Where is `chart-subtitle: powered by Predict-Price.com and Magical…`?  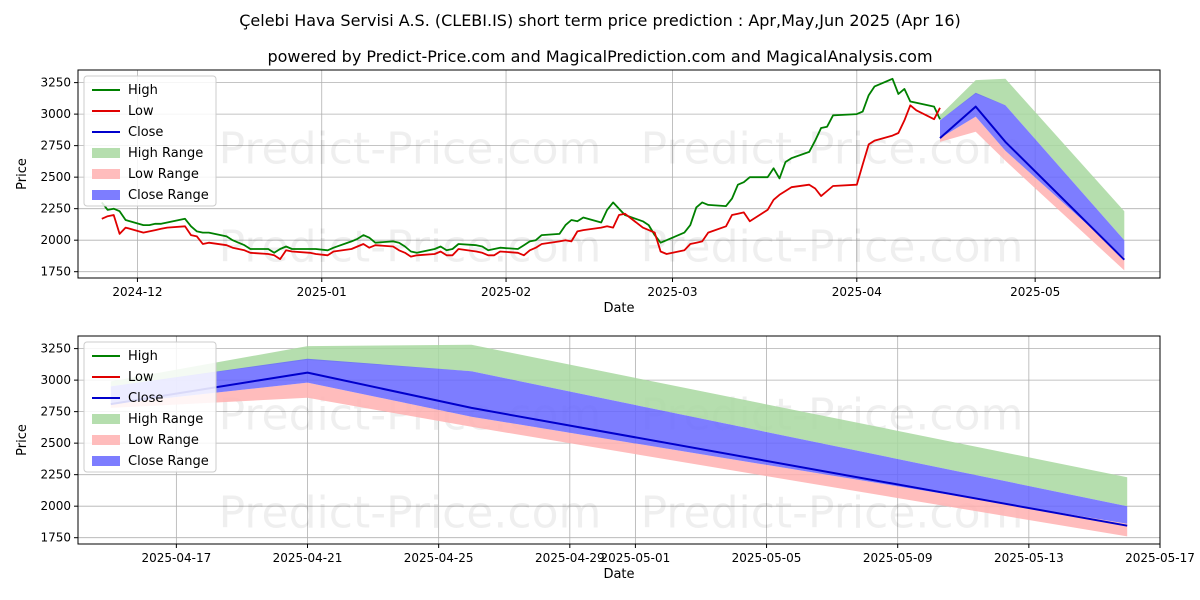 chart-subtitle: powered by Predict-Price.com and Magical… is located at coordinates (599, 56).